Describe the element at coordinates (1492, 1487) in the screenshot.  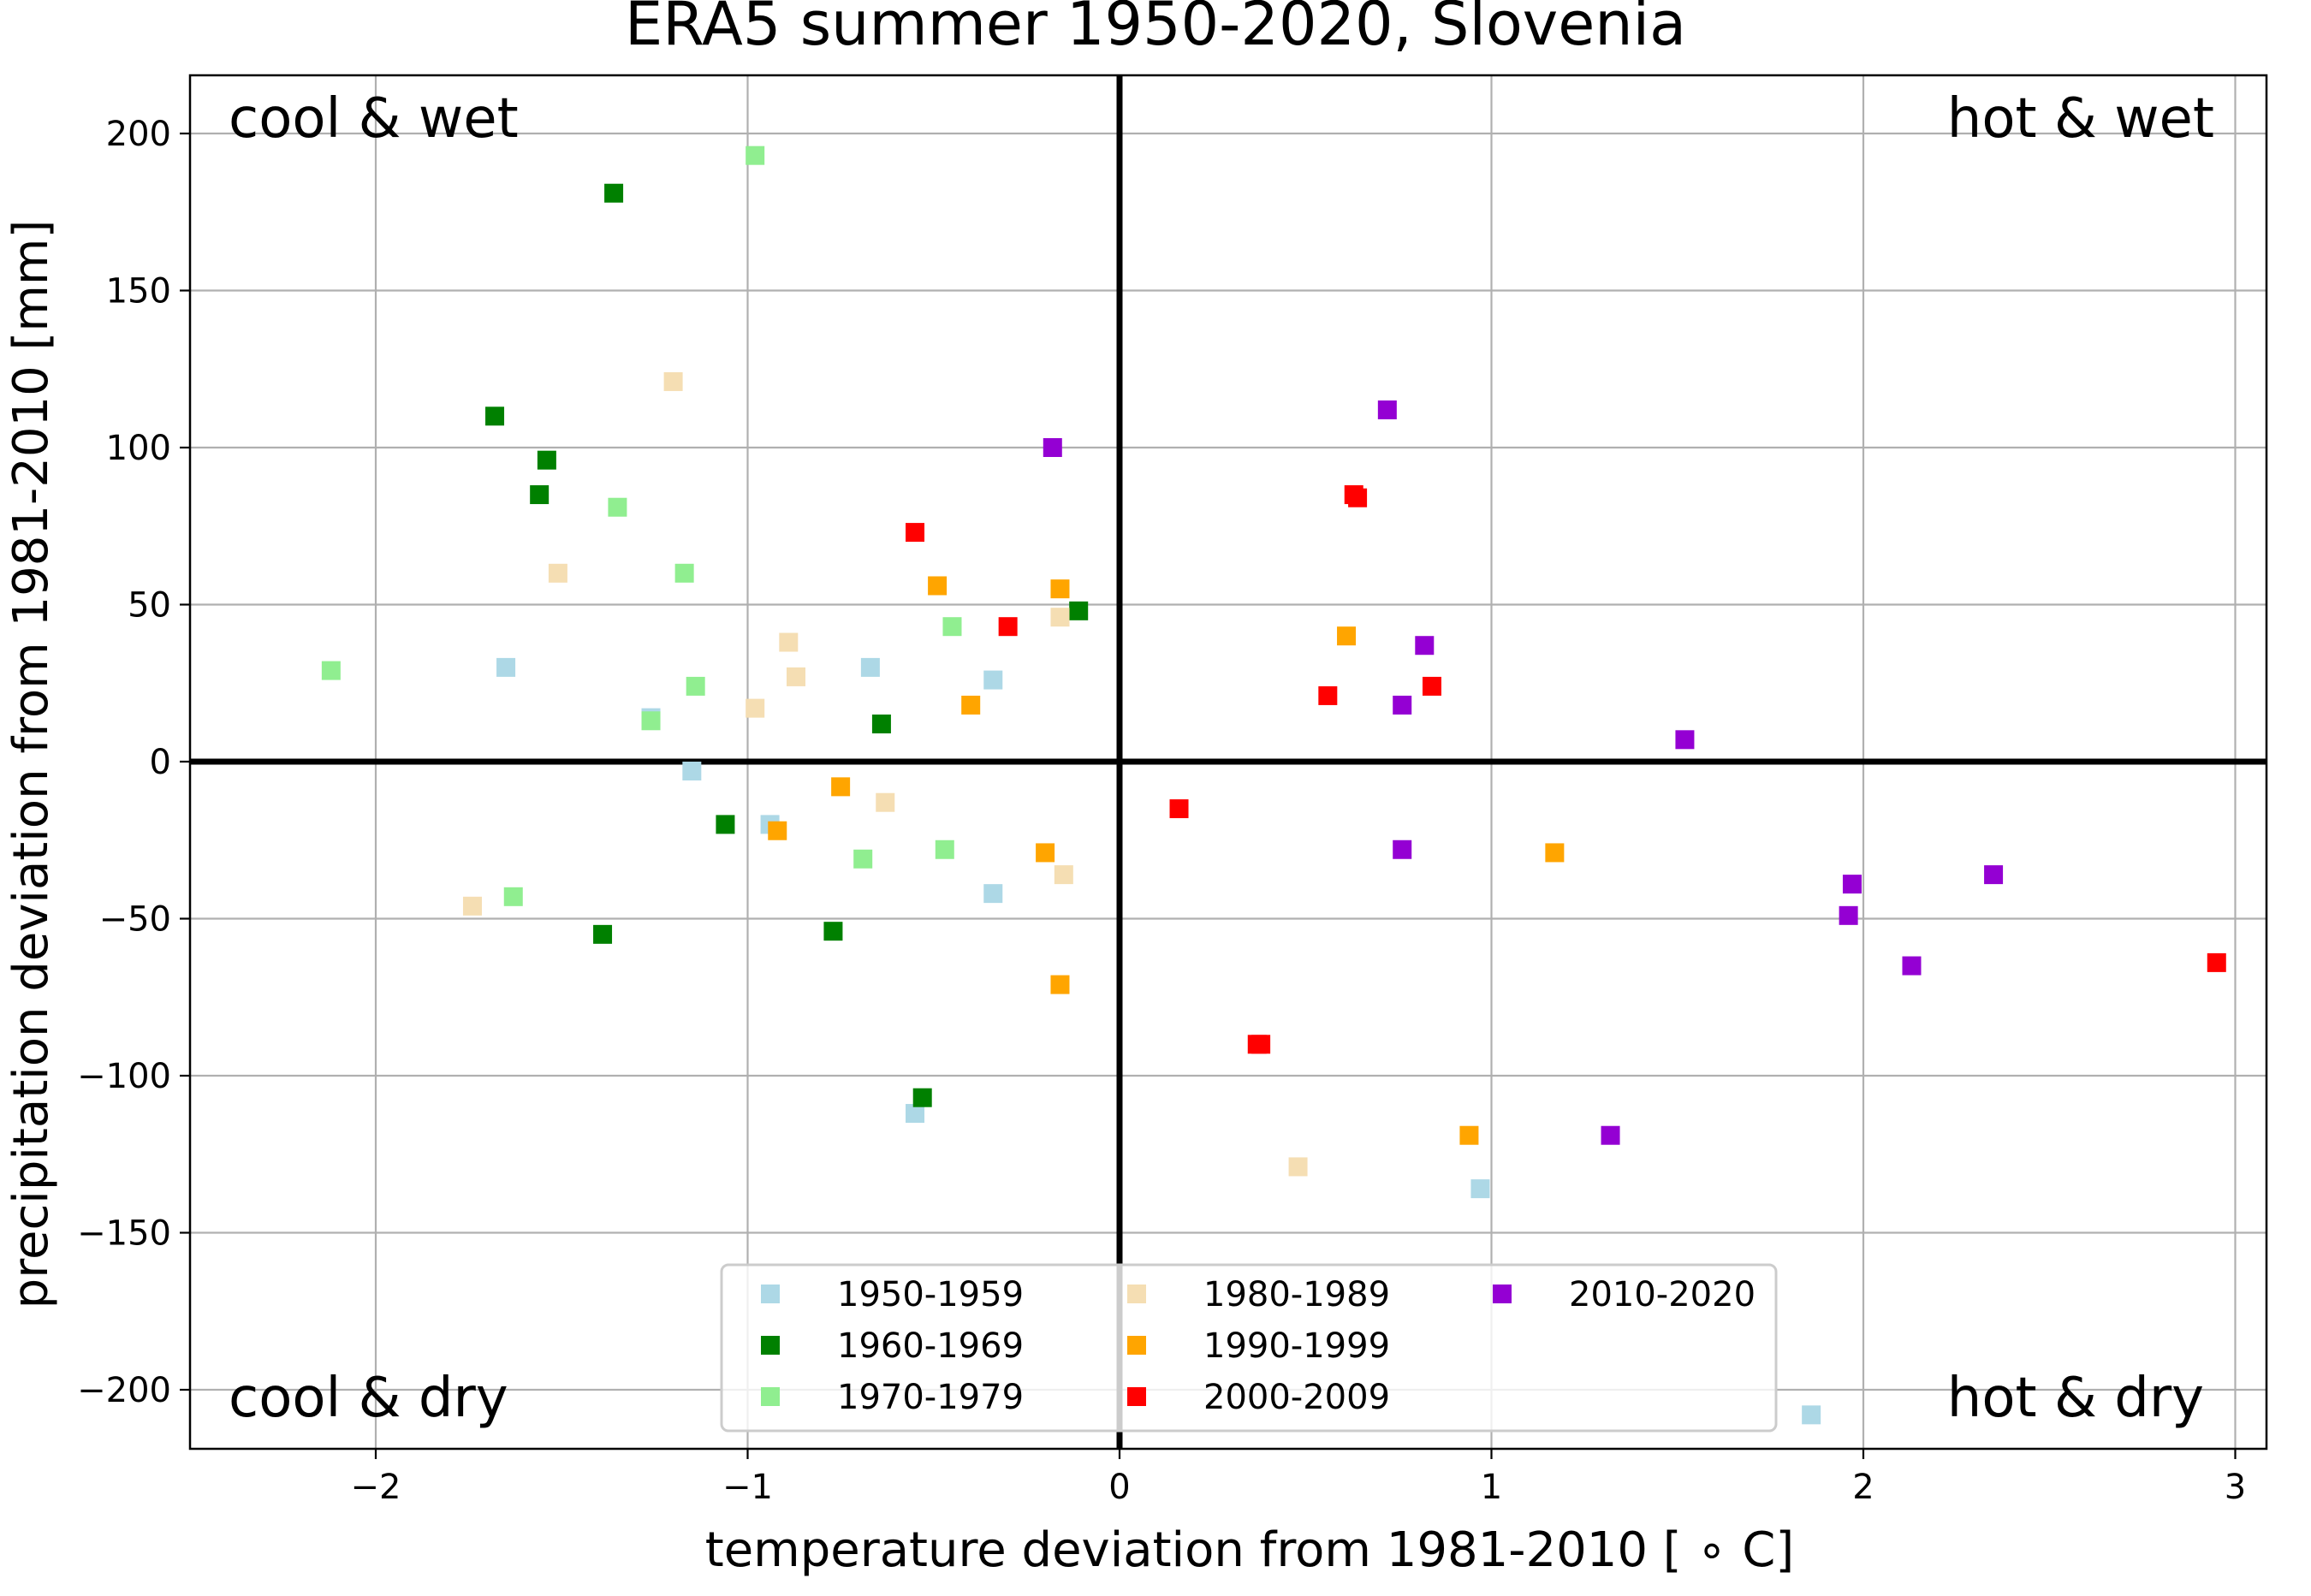
I see `x-tick-label: 1` at that location.